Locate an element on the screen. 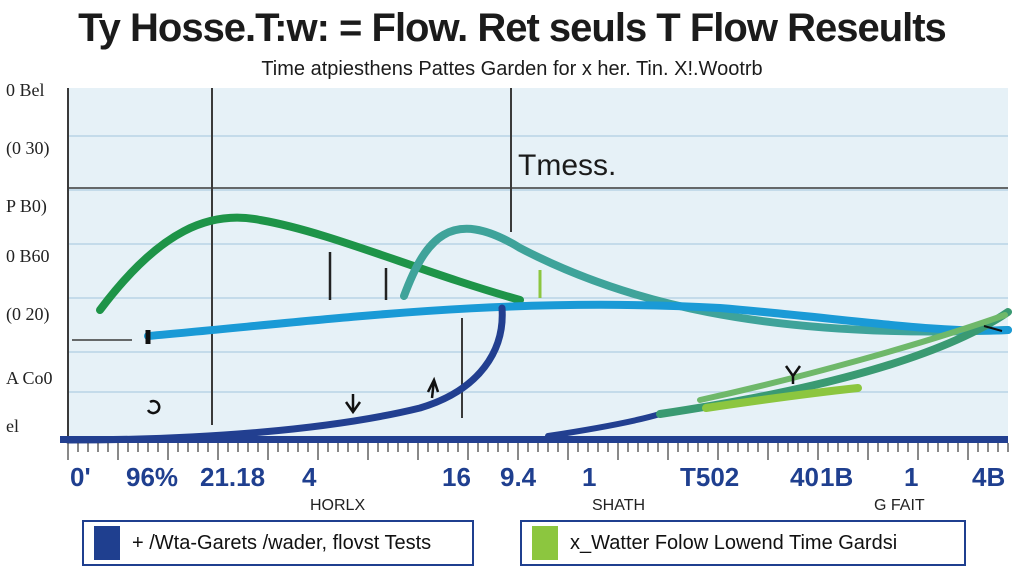 Image resolution: width=1024 pixels, height=585 pixels. x-tick-label: 4 is located at coordinates (309, 477).